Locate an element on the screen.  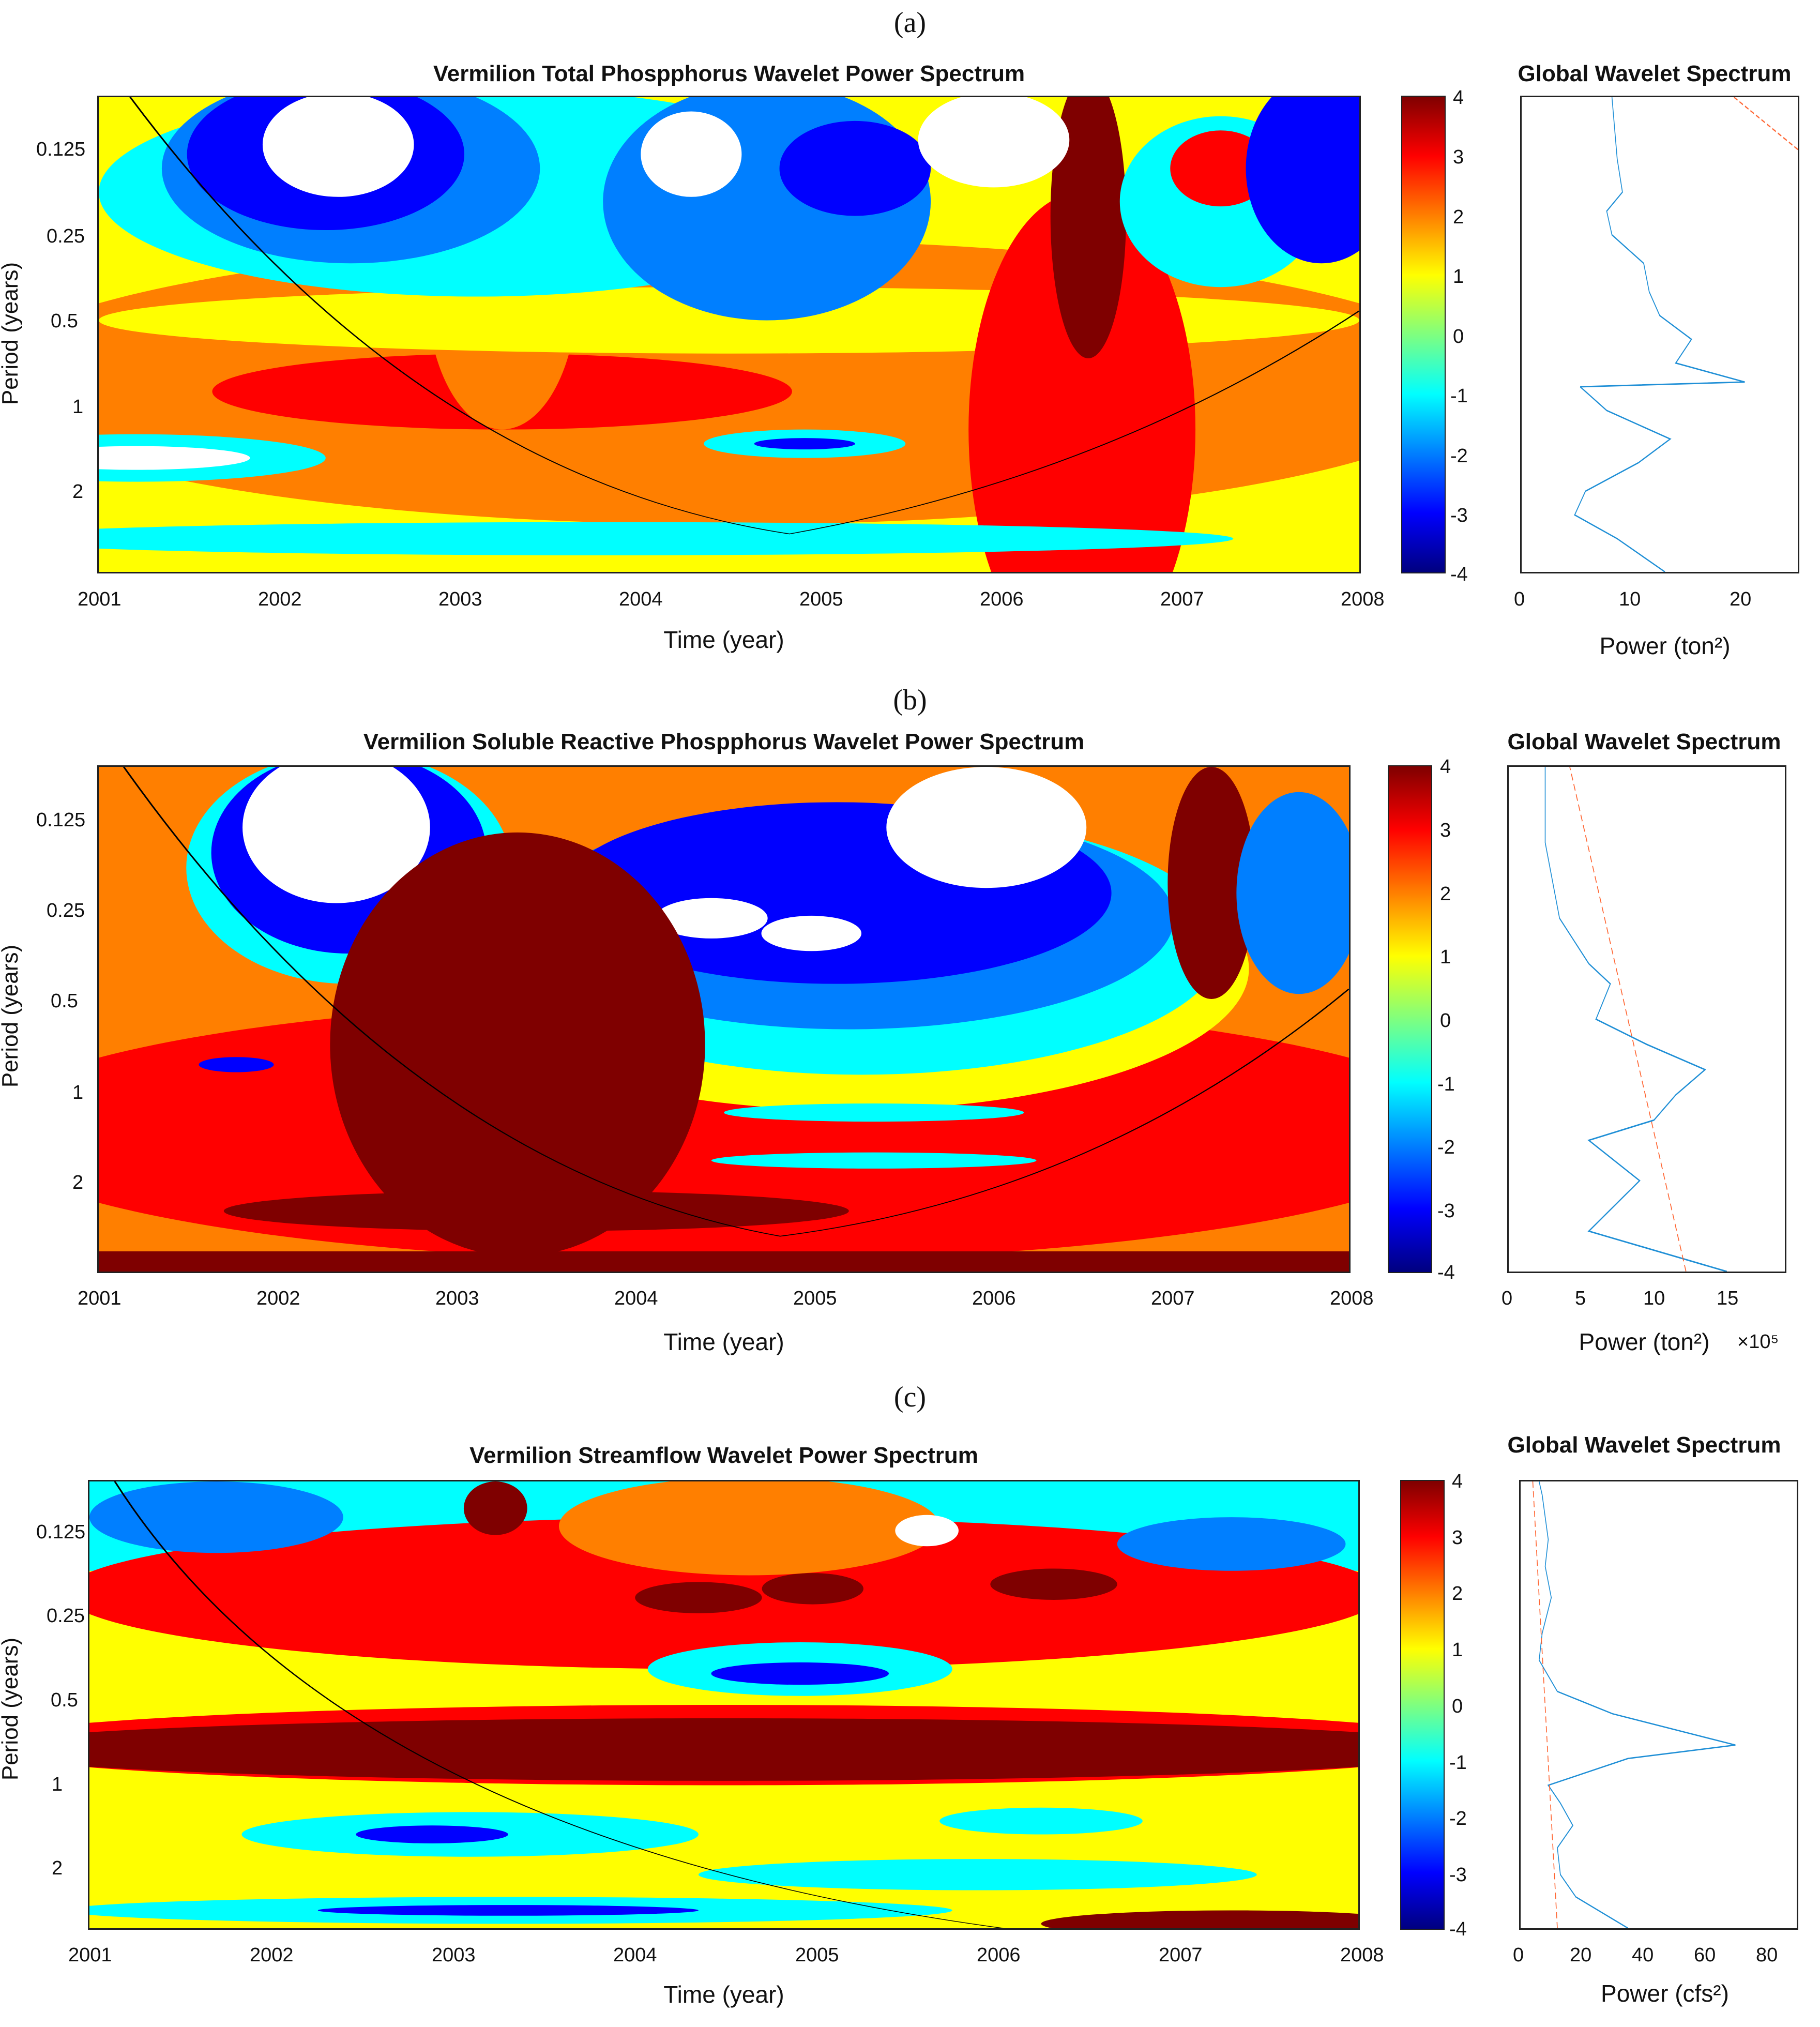
global-power-line is located at coordinates (1635, 1019).